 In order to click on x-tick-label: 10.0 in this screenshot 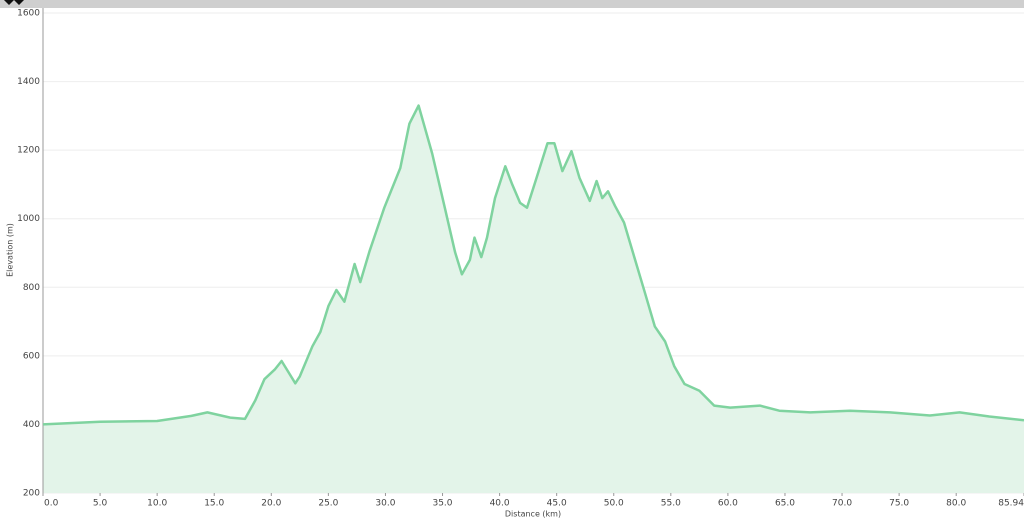, I will do `click(157, 504)`.